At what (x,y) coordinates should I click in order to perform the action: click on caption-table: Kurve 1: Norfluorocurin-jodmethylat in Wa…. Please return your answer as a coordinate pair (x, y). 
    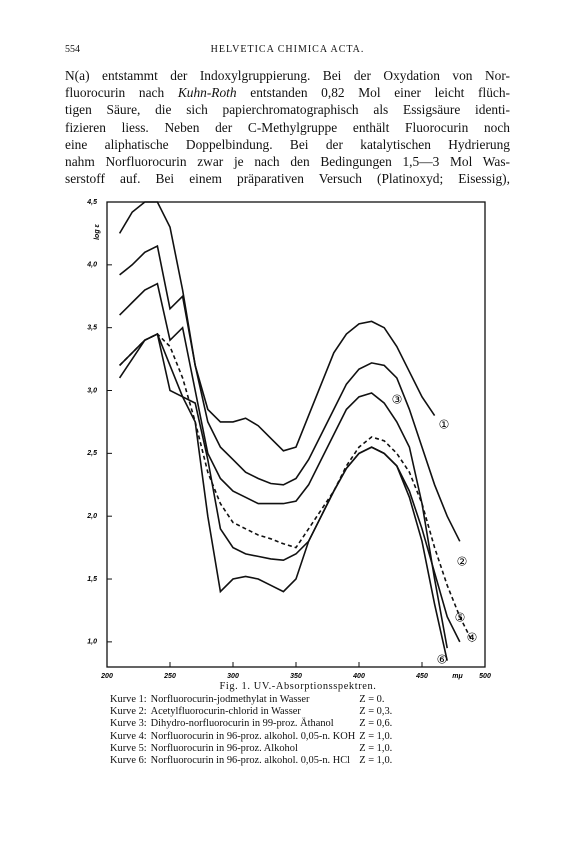
    Looking at the image, I should click on (251, 730).